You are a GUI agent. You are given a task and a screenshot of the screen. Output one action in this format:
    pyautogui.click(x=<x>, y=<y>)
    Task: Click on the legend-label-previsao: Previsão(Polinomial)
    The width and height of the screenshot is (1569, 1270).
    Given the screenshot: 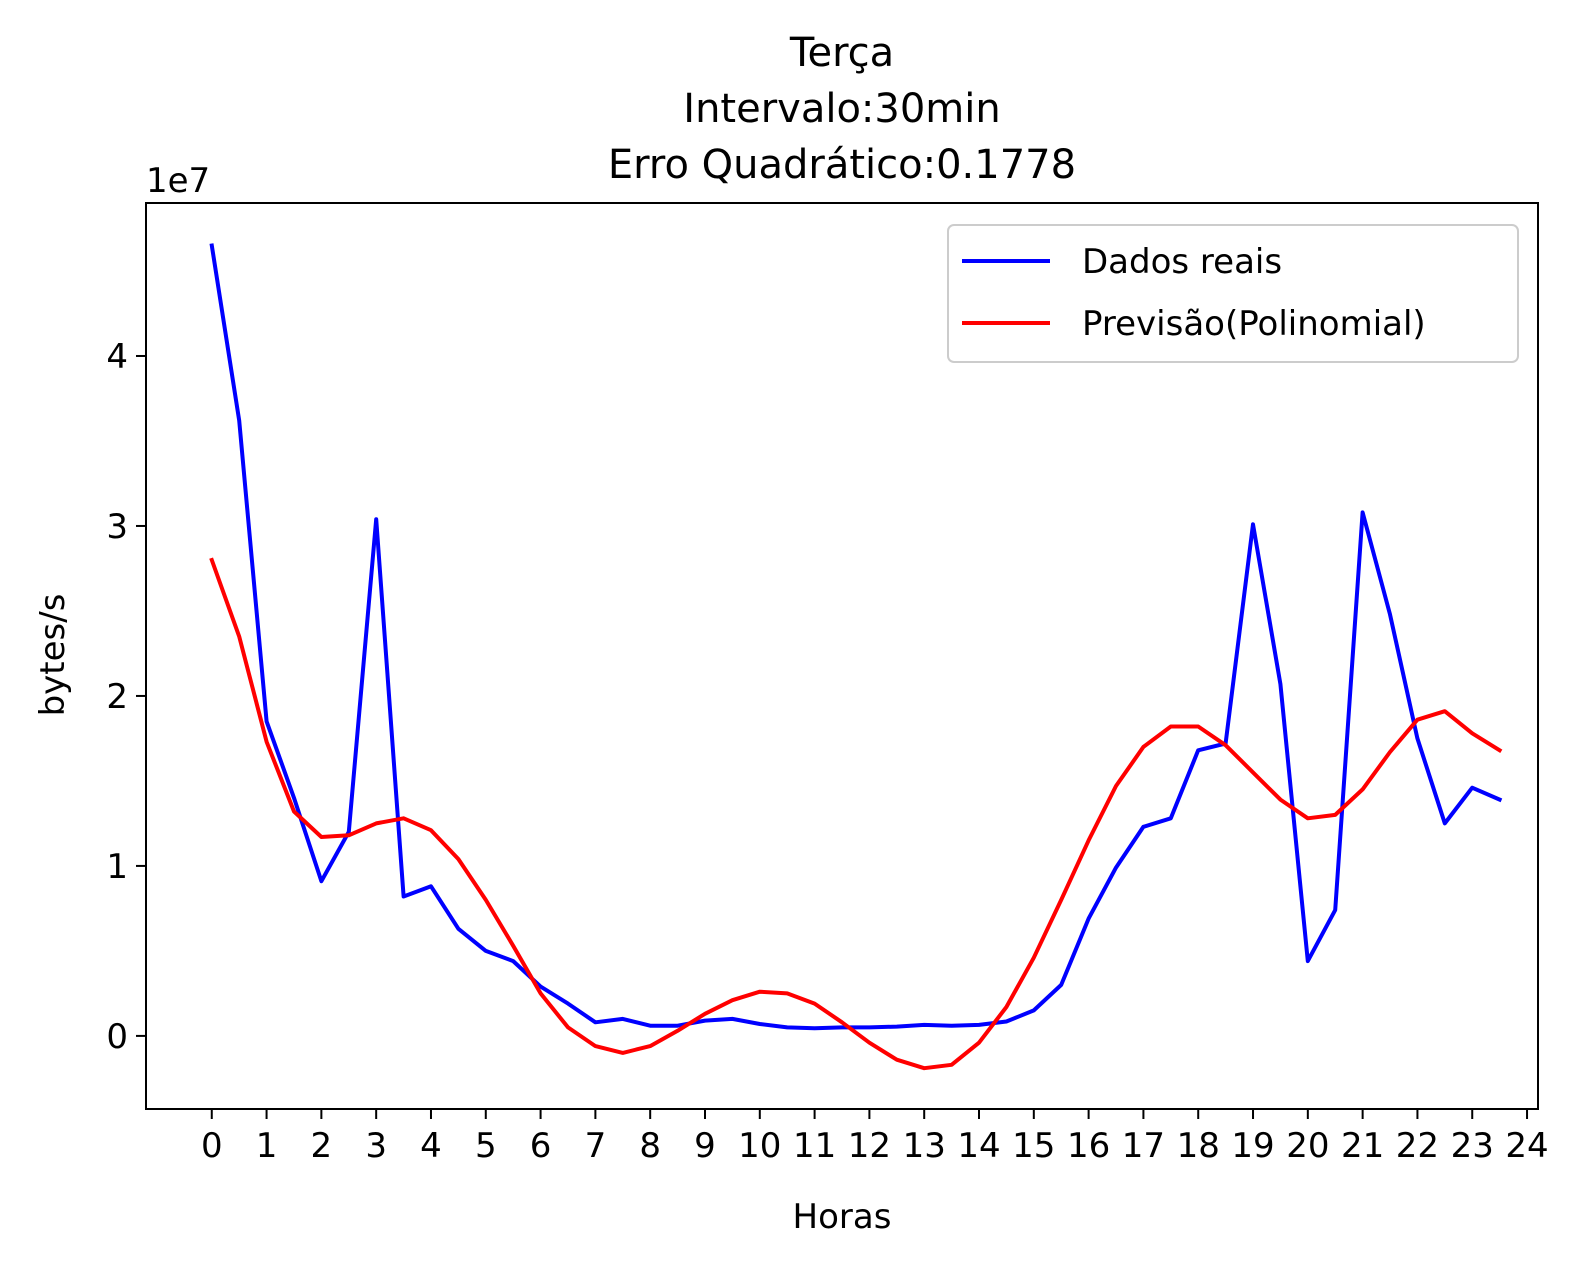 What is the action you would take?
    pyautogui.click(x=1254, y=324)
    